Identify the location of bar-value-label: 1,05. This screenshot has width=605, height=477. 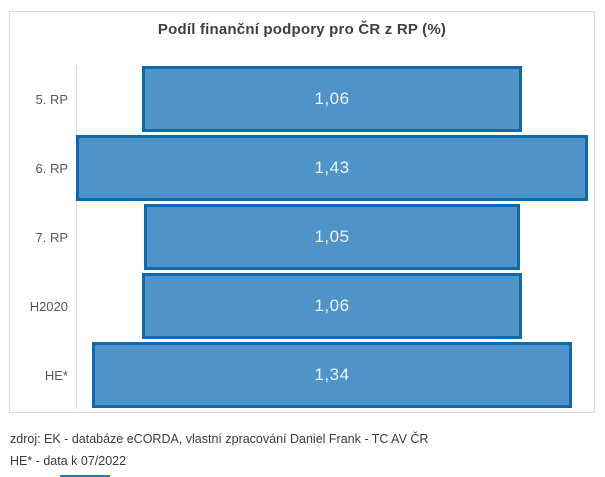
(332, 236).